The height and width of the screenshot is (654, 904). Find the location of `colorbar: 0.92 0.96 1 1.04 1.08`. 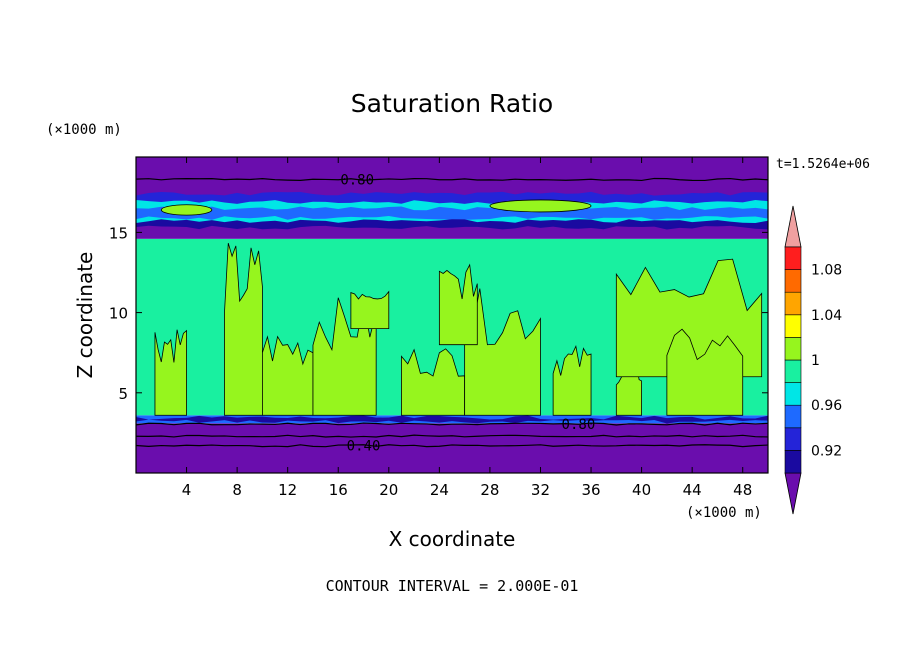

colorbar: 0.92 0.96 1 1.04 1.08 is located at coordinates (813, 360).